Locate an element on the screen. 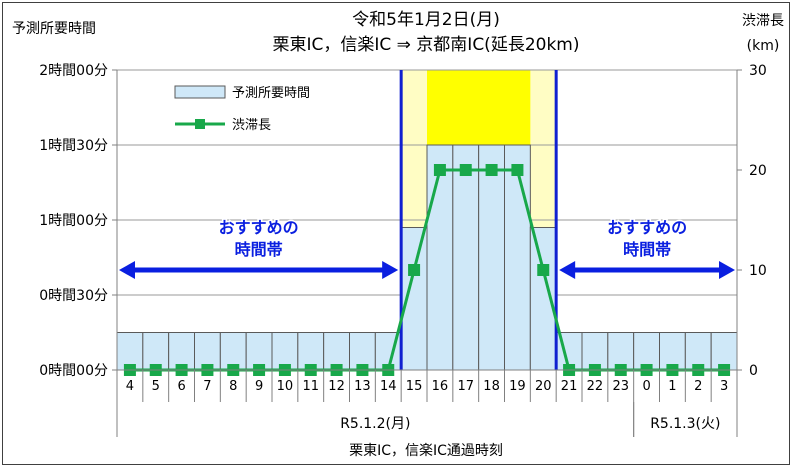  x-category-label: 15 is located at coordinates (414, 386).